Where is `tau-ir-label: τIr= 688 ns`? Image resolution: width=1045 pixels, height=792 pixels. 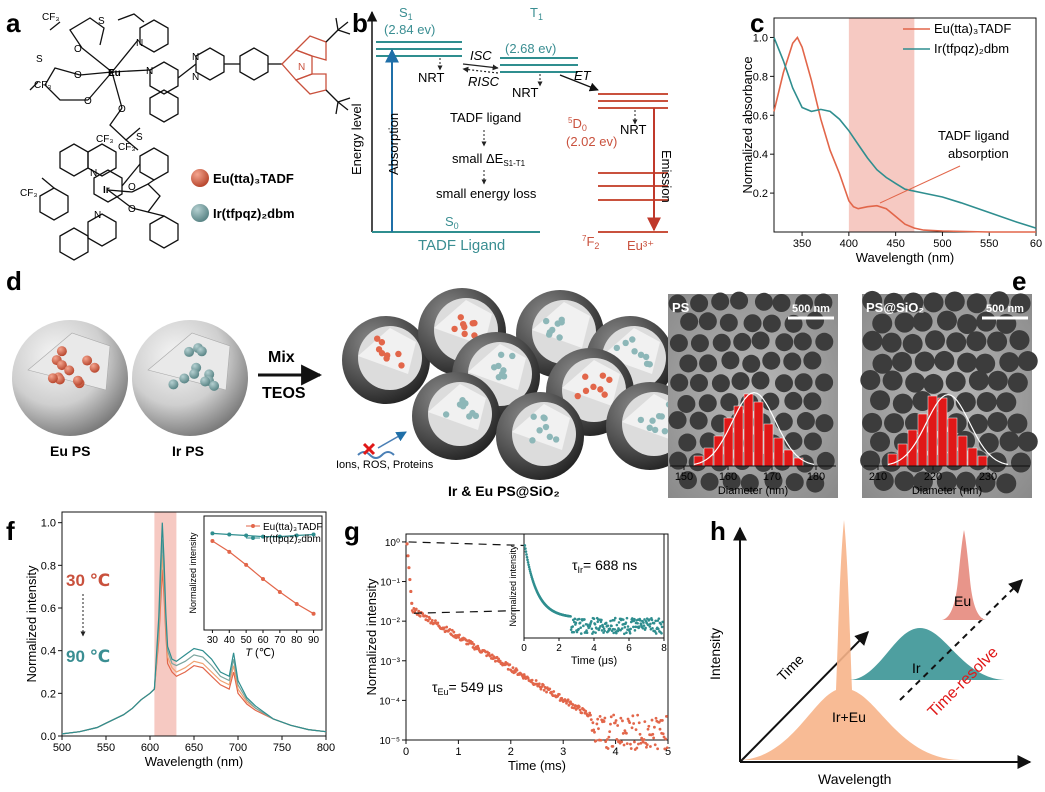
tau-ir-label: τIr= 688 ns is located at coordinates (604, 566).